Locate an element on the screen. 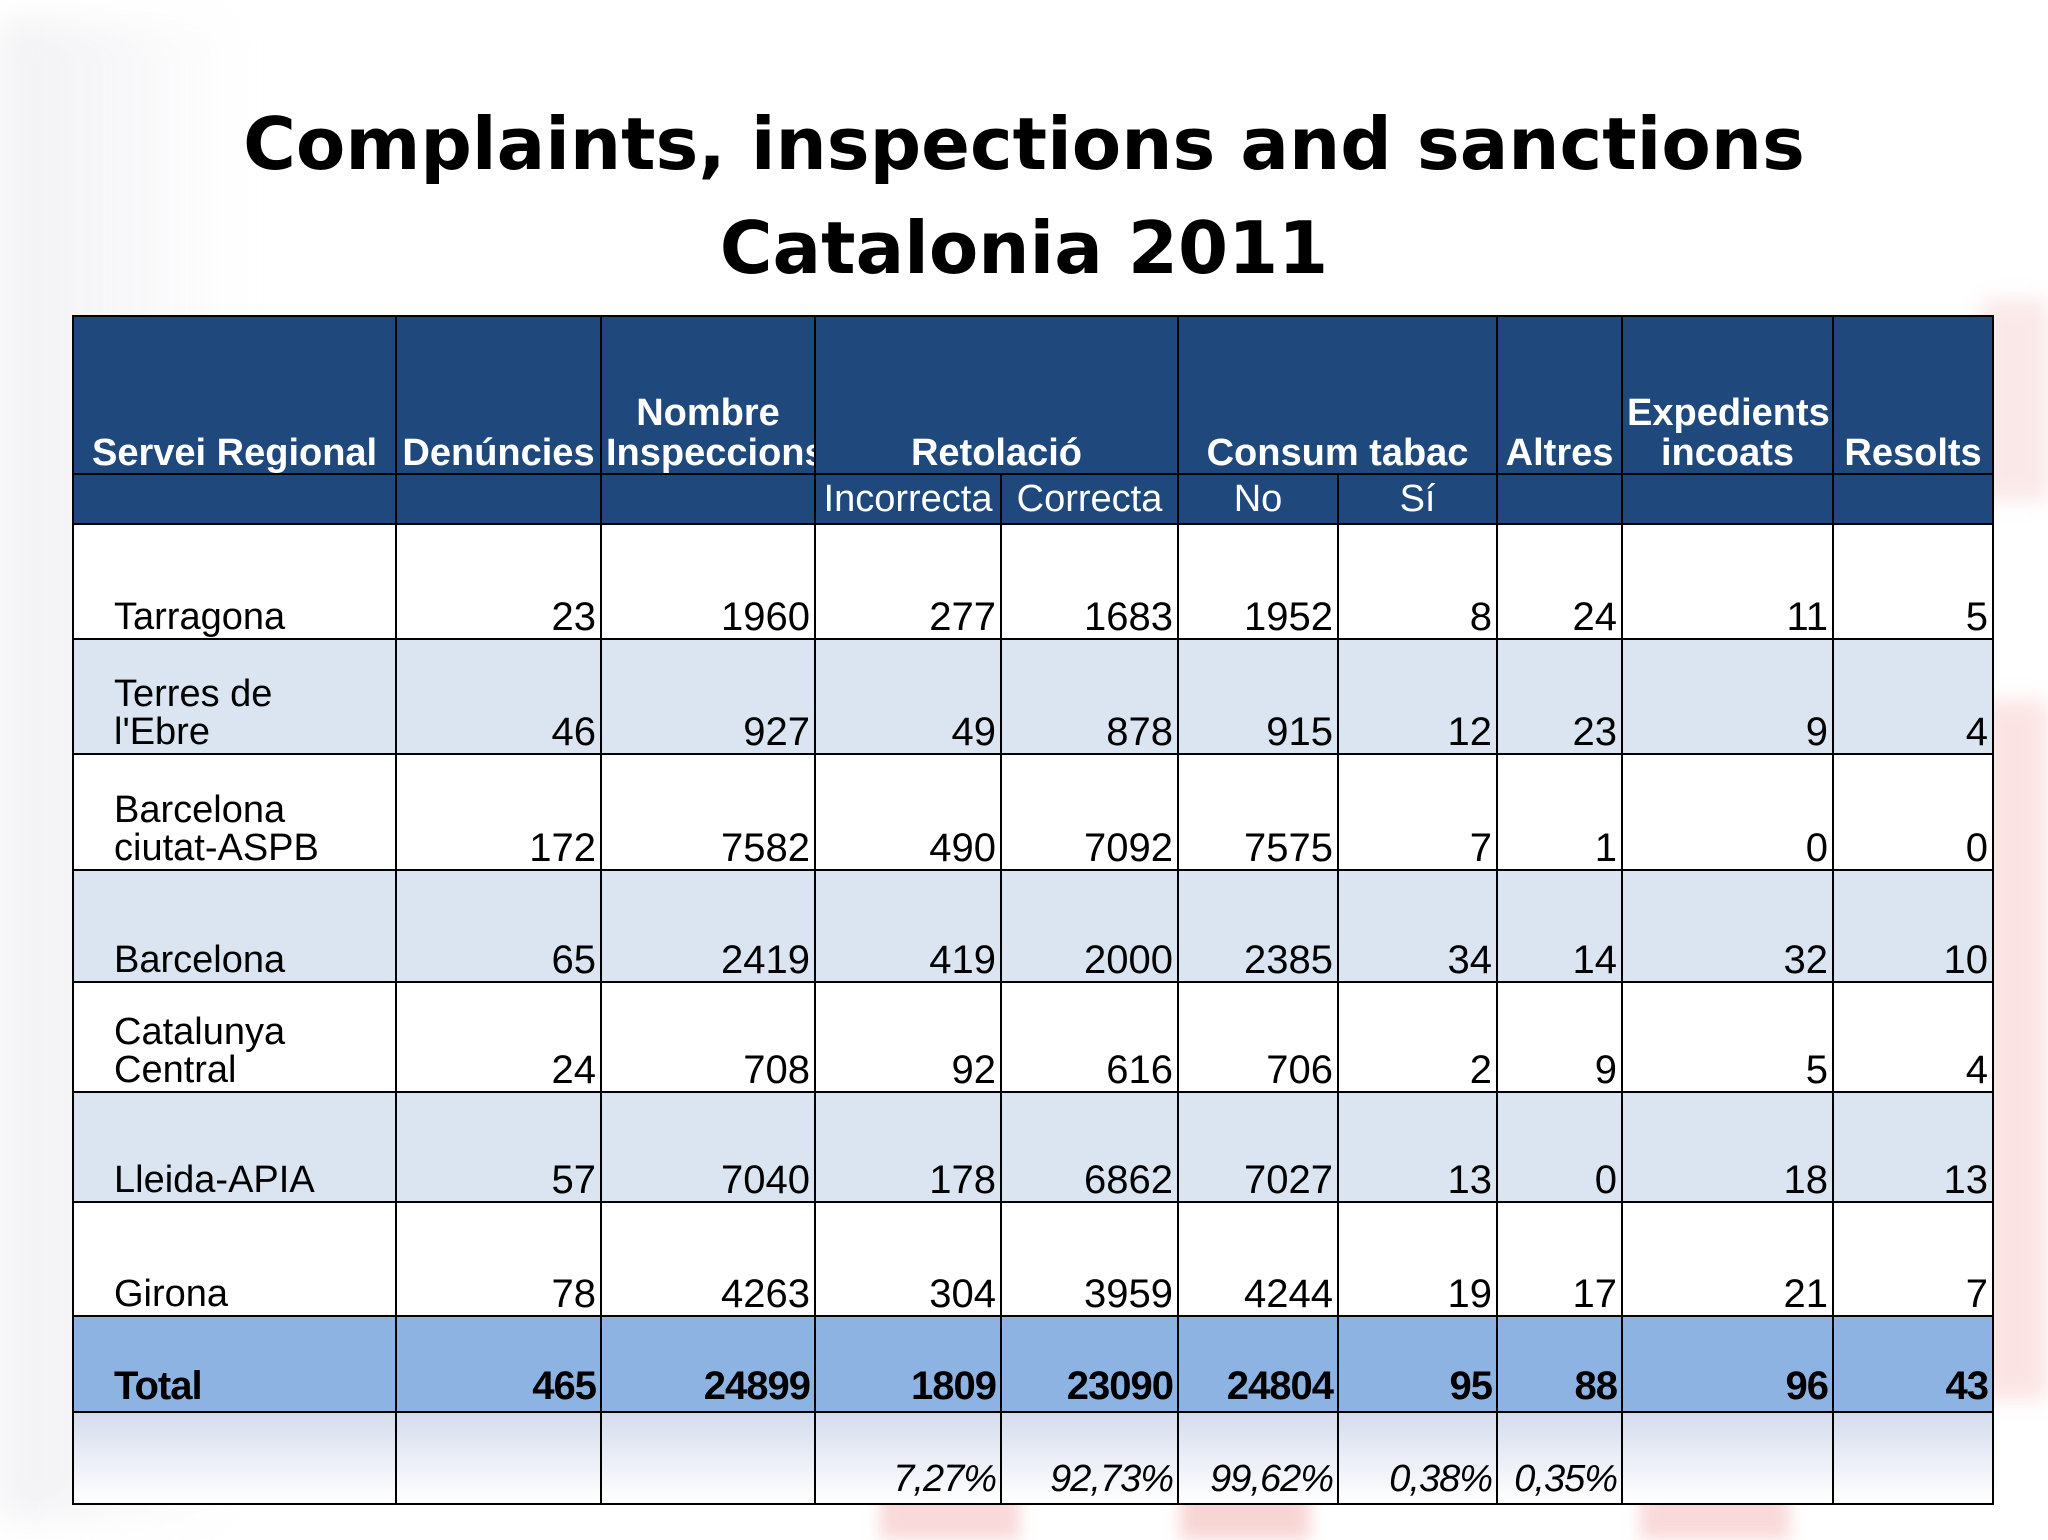  table-row: Catalunya Central 24 708 92 616 706 2 9 5 4 is located at coordinates (1033, 1037).